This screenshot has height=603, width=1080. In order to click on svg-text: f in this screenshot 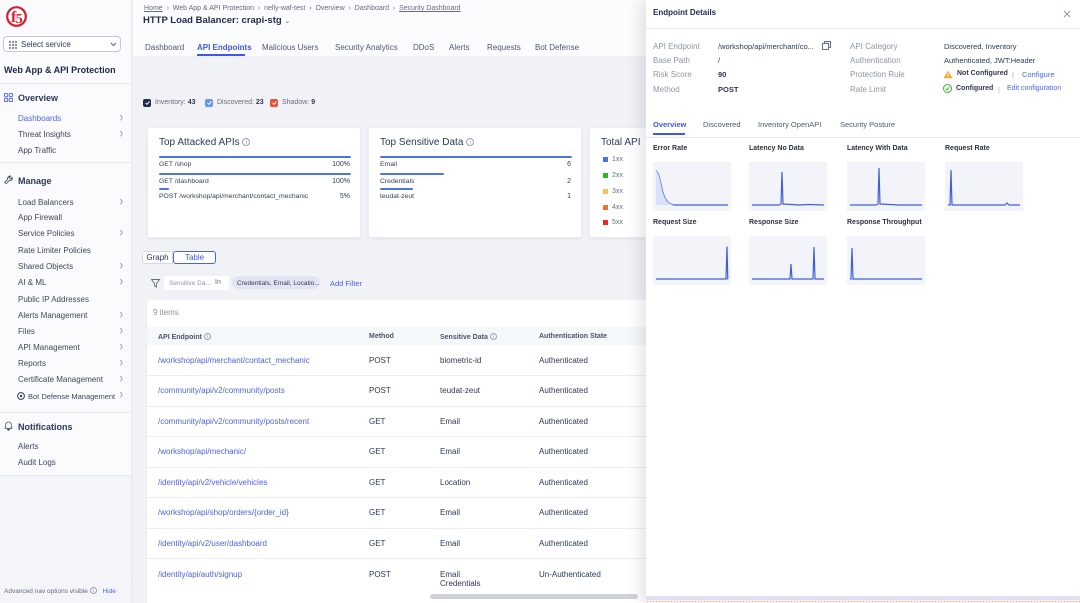, I will do `click(14, 17)`.